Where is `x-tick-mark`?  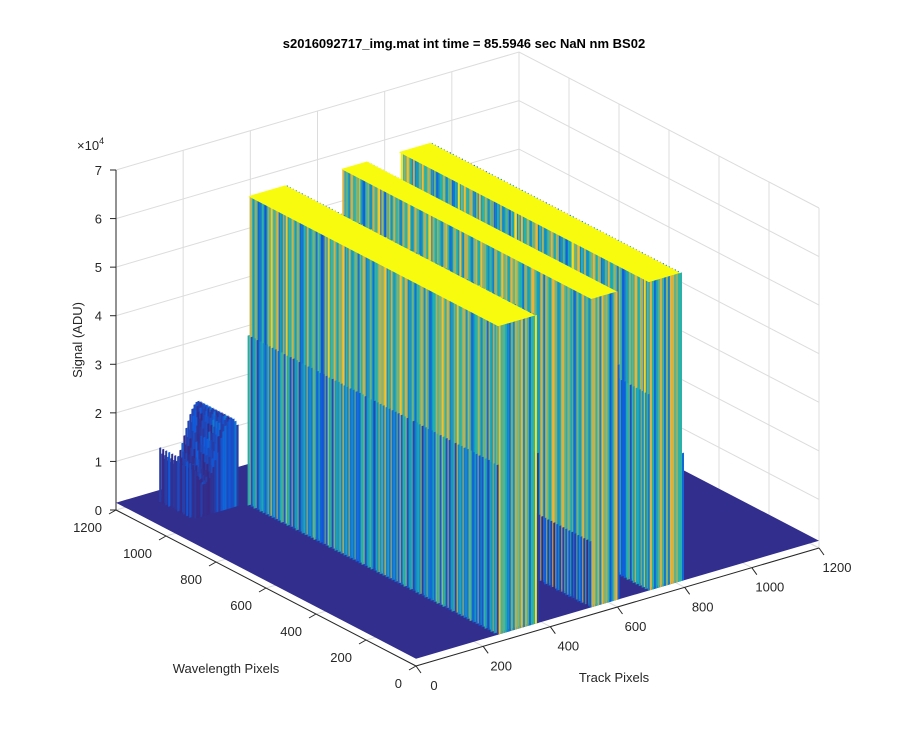
x-tick-mark is located at coordinates (687, 591).